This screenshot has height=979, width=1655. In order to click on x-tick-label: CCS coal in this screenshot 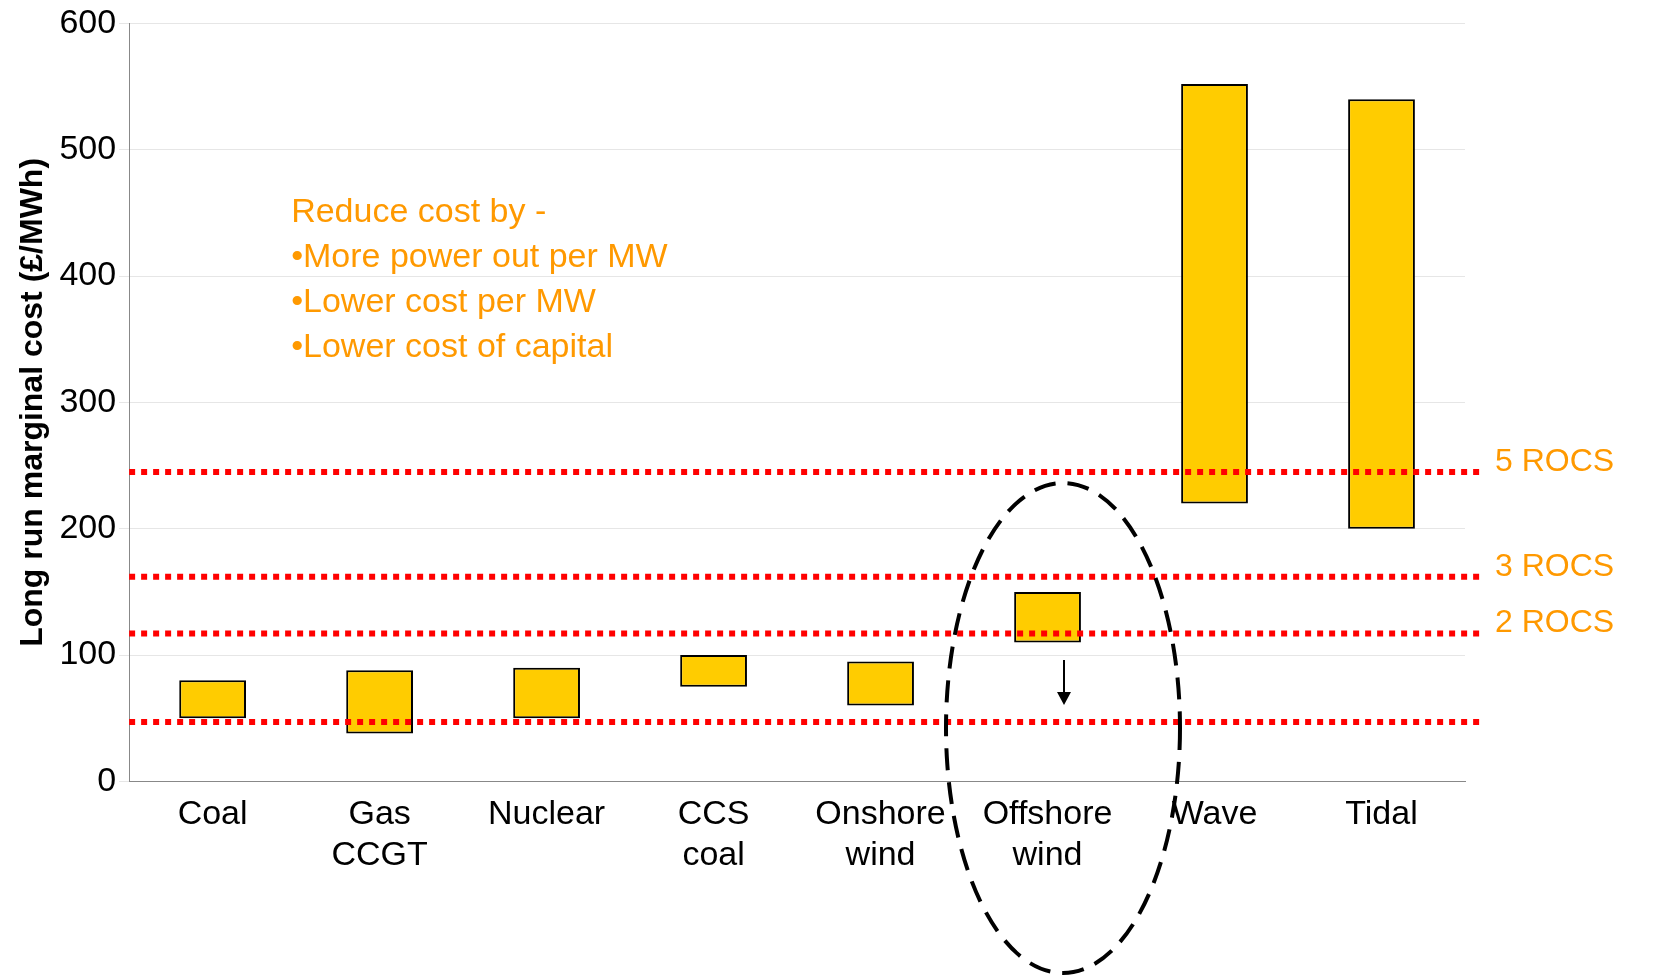, I will do `click(713, 832)`.